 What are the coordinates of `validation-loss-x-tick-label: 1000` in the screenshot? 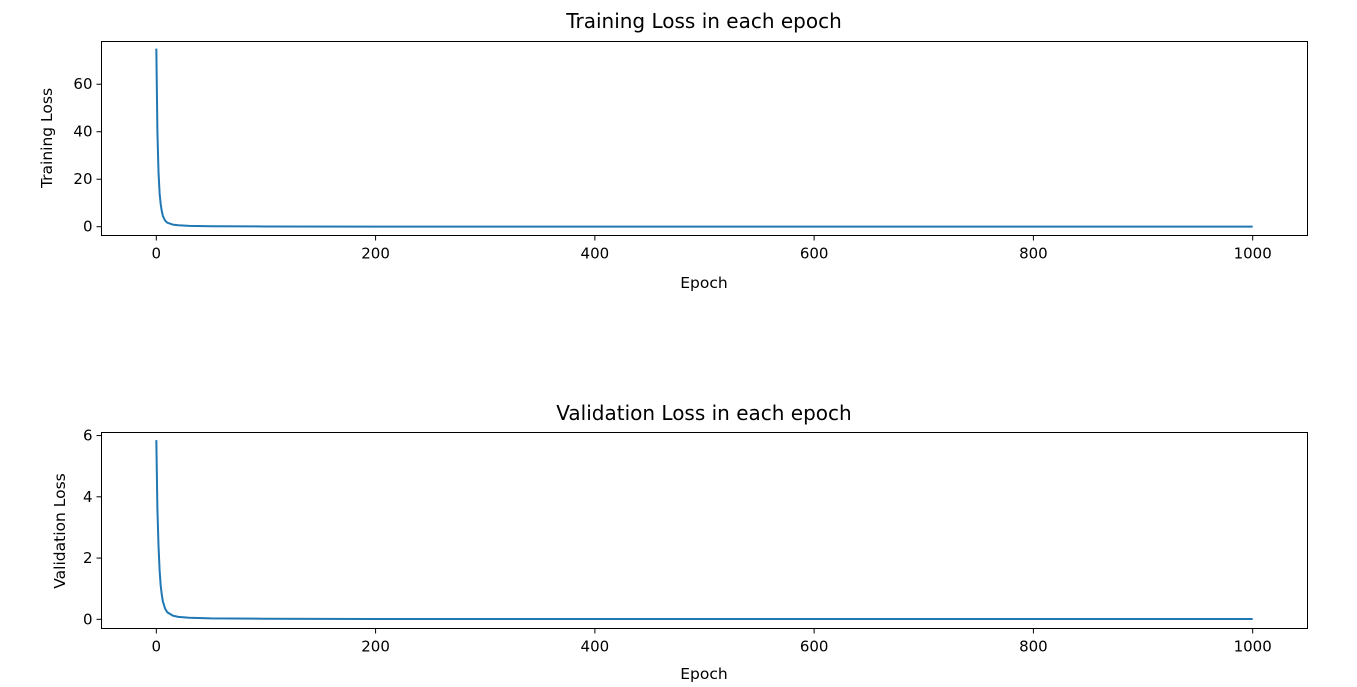 It's located at (1253, 647).